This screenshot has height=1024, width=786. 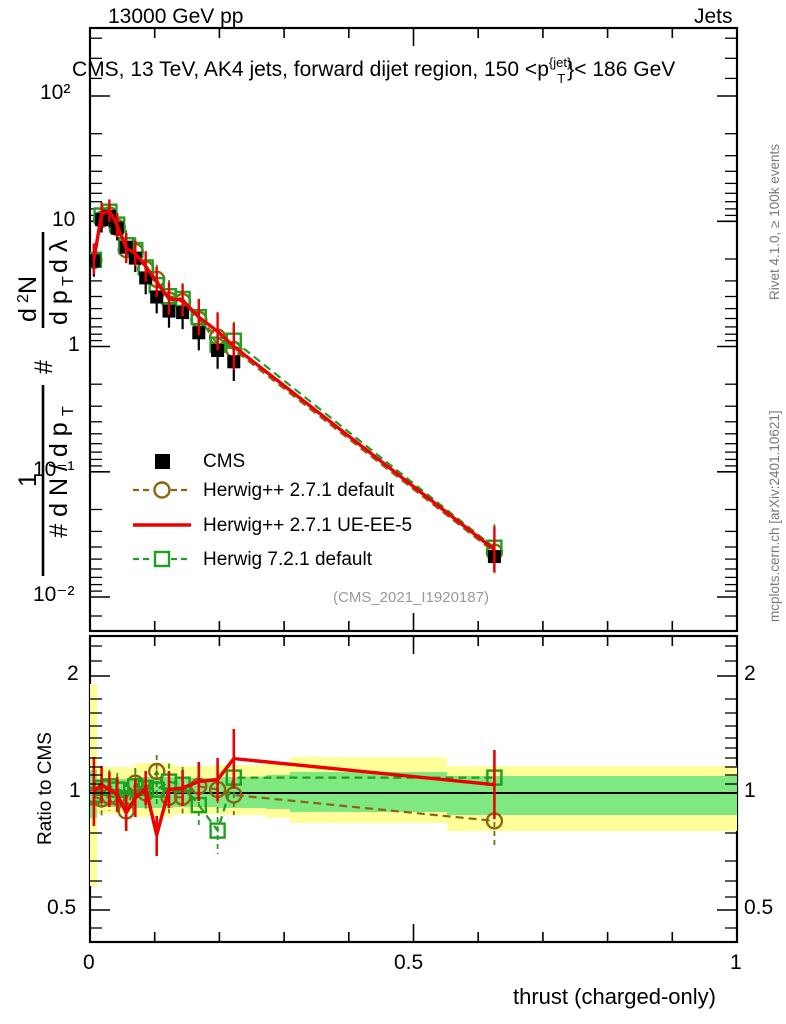 I want to click on svg-text: 1, so click(x=28, y=480).